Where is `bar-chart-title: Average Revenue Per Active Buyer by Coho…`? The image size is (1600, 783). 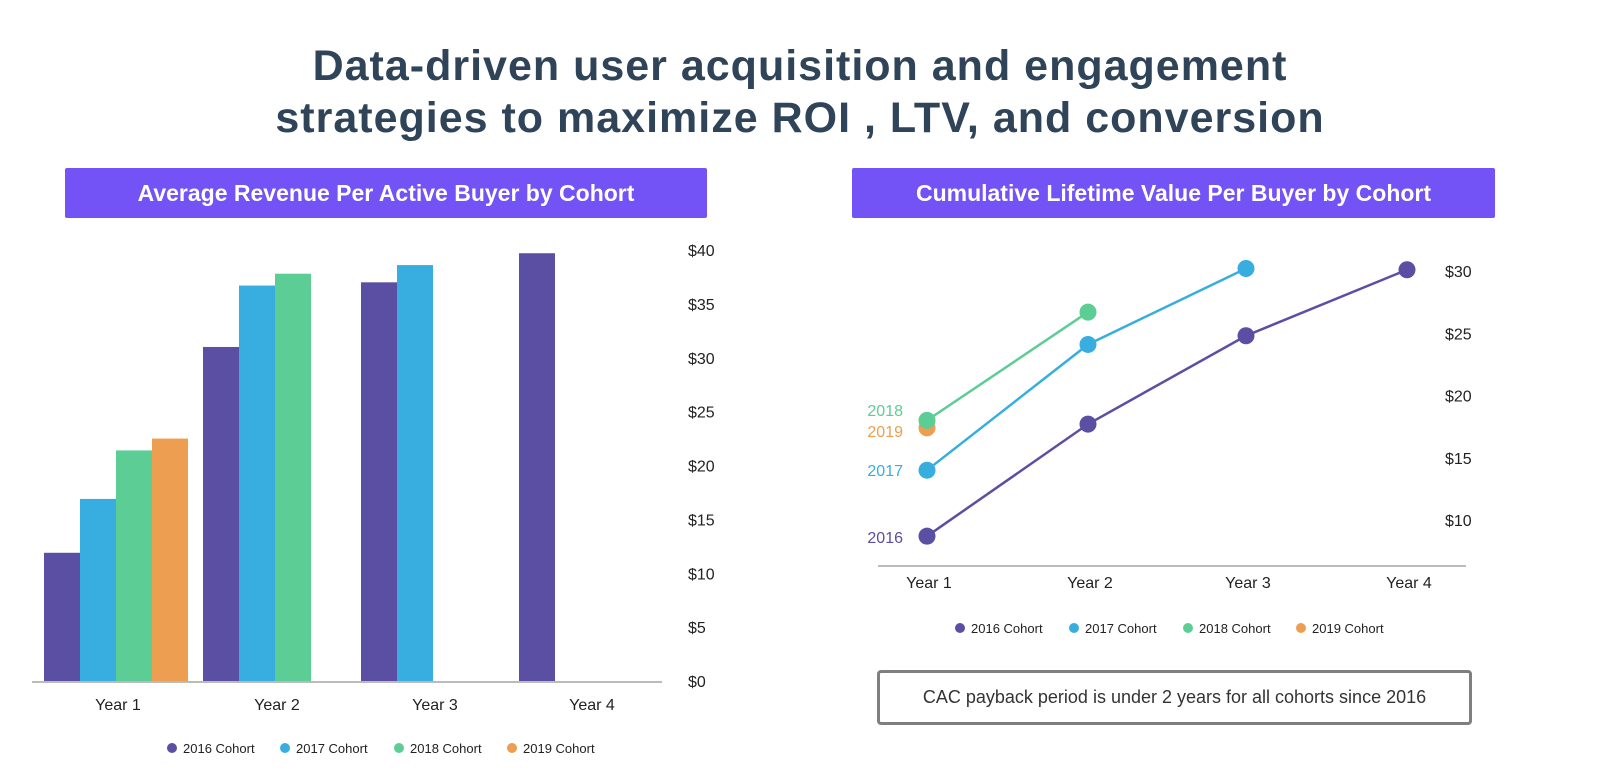
bar-chart-title: Average Revenue Per Active Buyer by Coho… is located at coordinates (386, 193).